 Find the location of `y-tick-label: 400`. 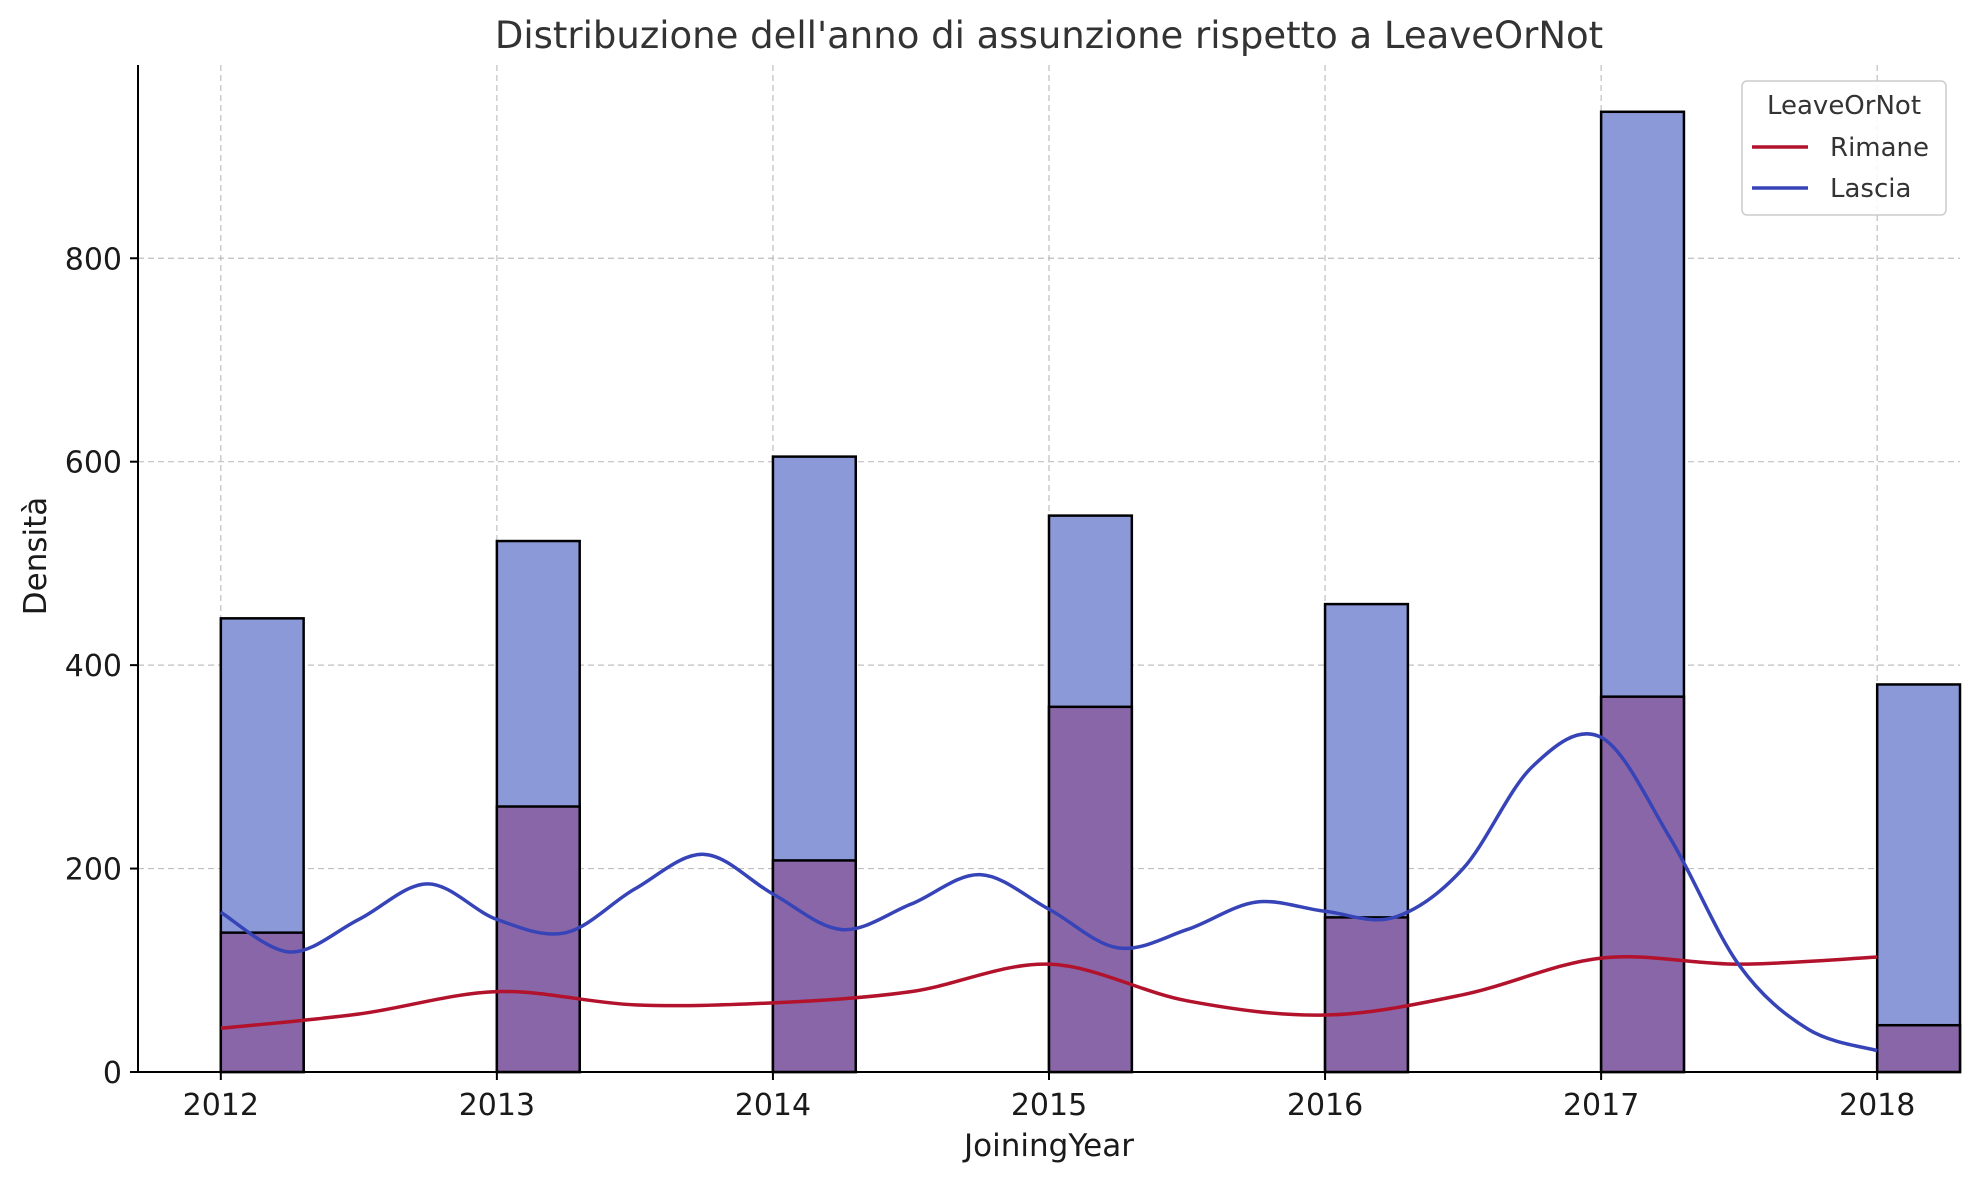

y-tick-label: 400 is located at coordinates (93, 666).